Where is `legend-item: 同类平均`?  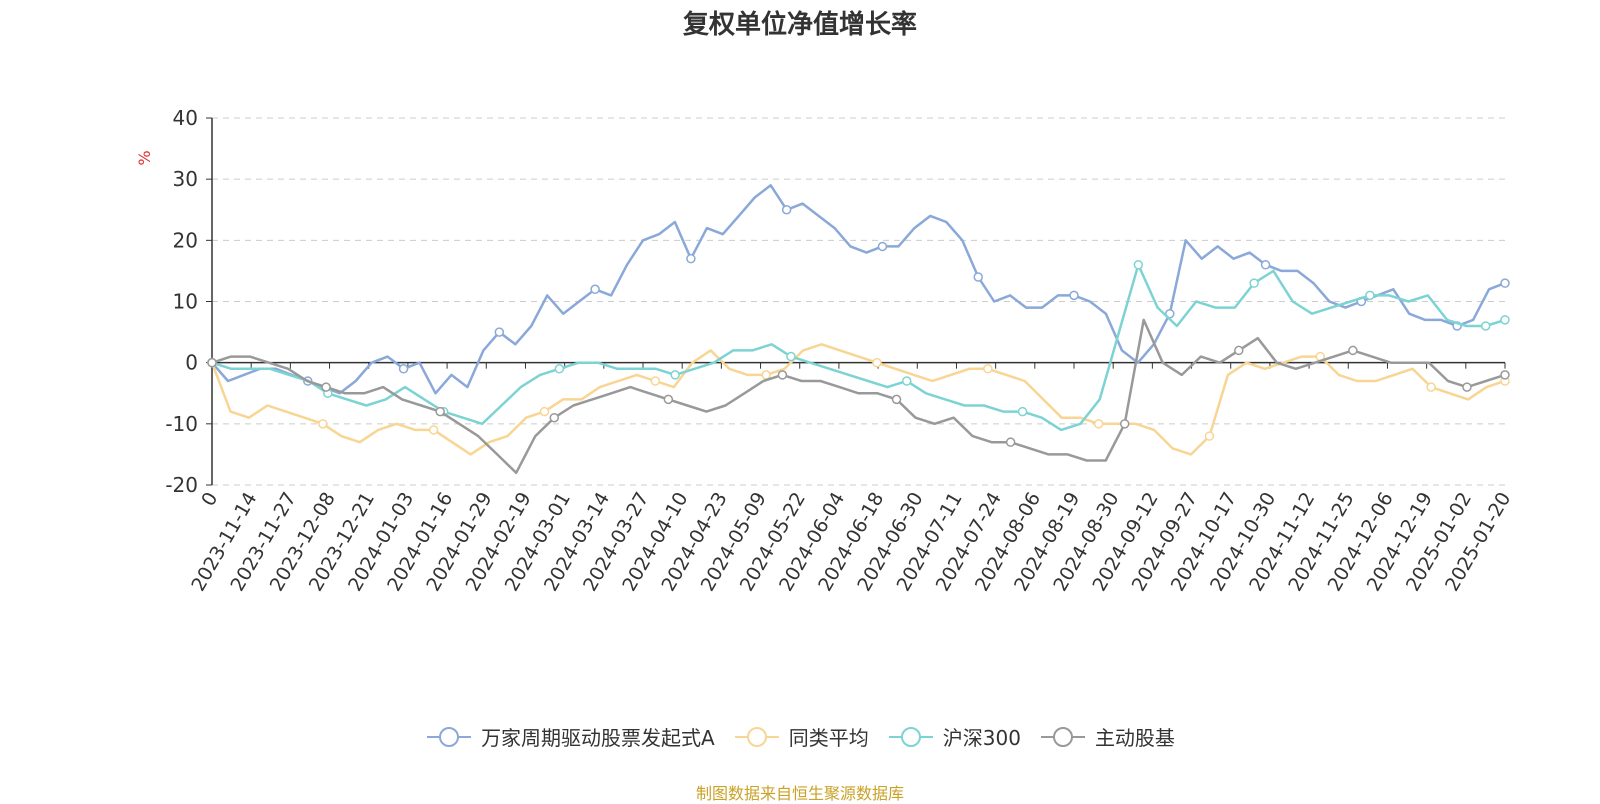 legend-item: 同类平均 is located at coordinates (801, 736).